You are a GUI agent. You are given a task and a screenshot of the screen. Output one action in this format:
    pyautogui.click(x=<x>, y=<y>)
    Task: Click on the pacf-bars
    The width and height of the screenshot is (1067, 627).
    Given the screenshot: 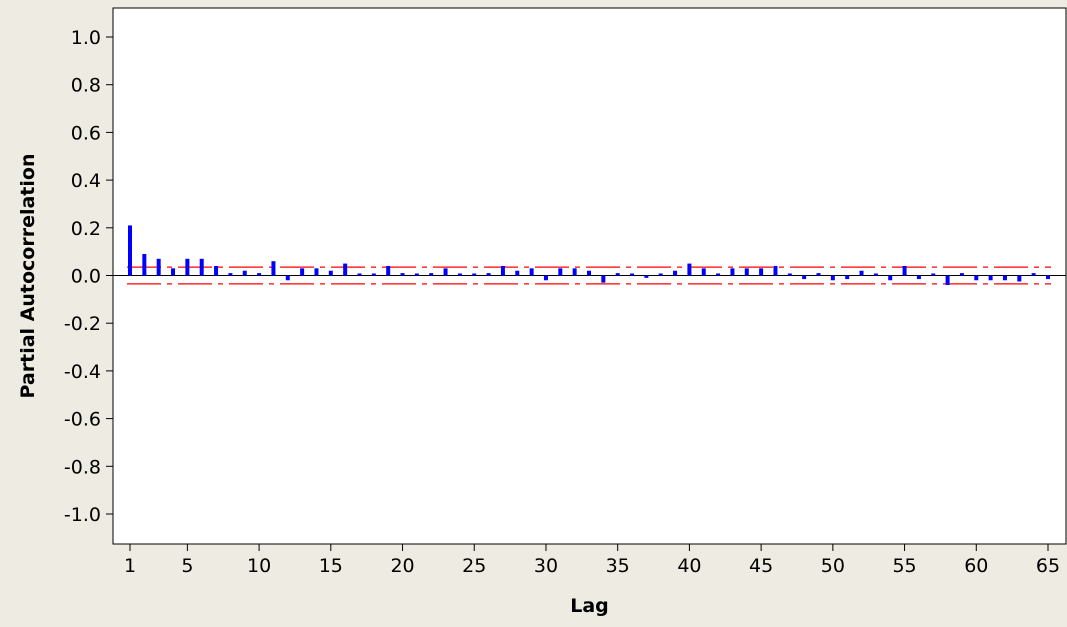 What is the action you would take?
    pyautogui.click(x=589, y=255)
    